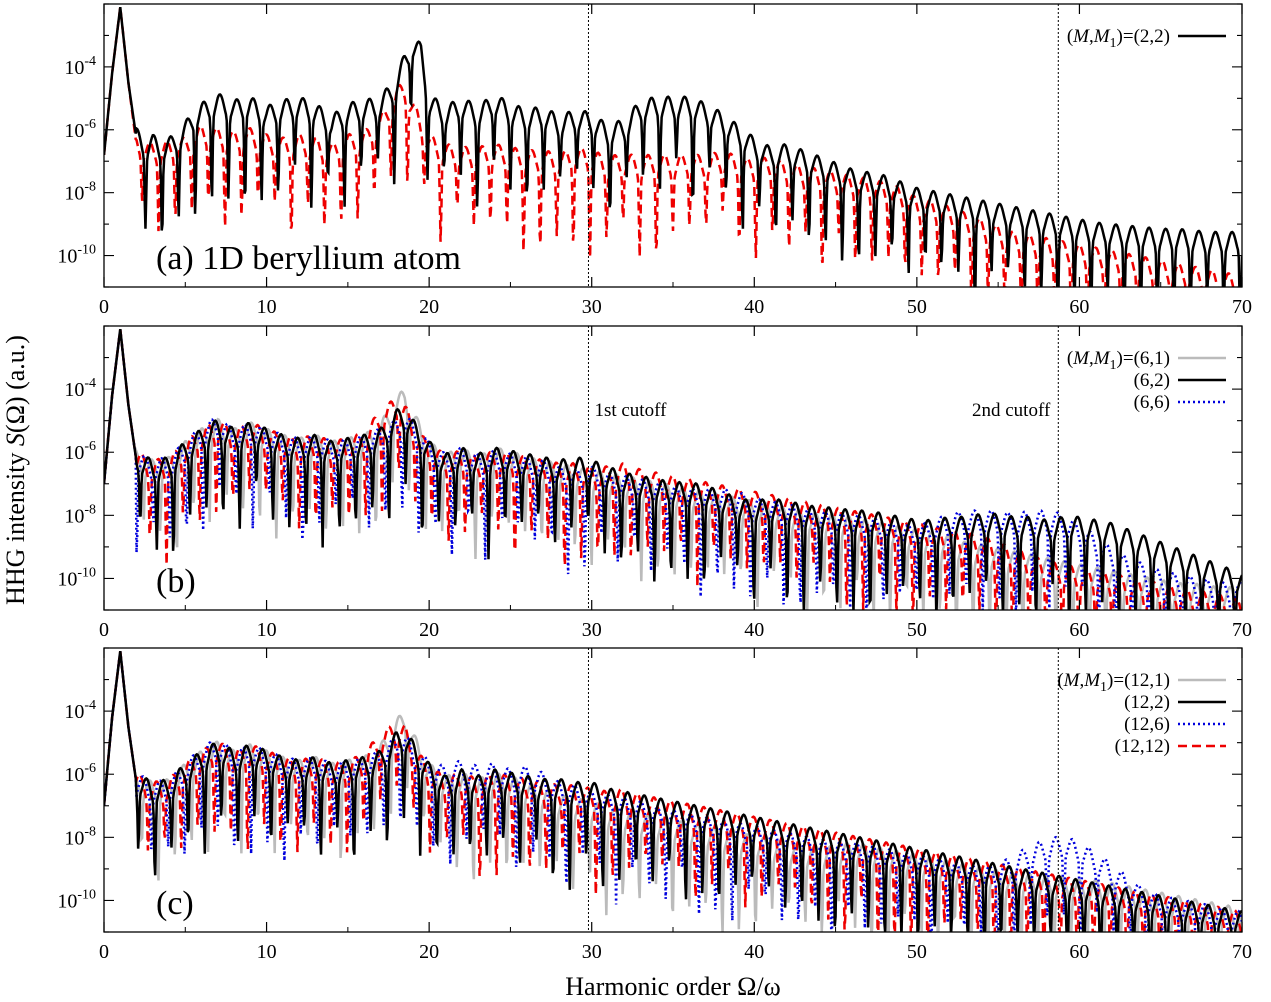 The height and width of the screenshot is (1002, 1271). What do you see at coordinates (1152, 402) in the screenshot?
I see `legend-entry-label: (6,6)` at bounding box center [1152, 402].